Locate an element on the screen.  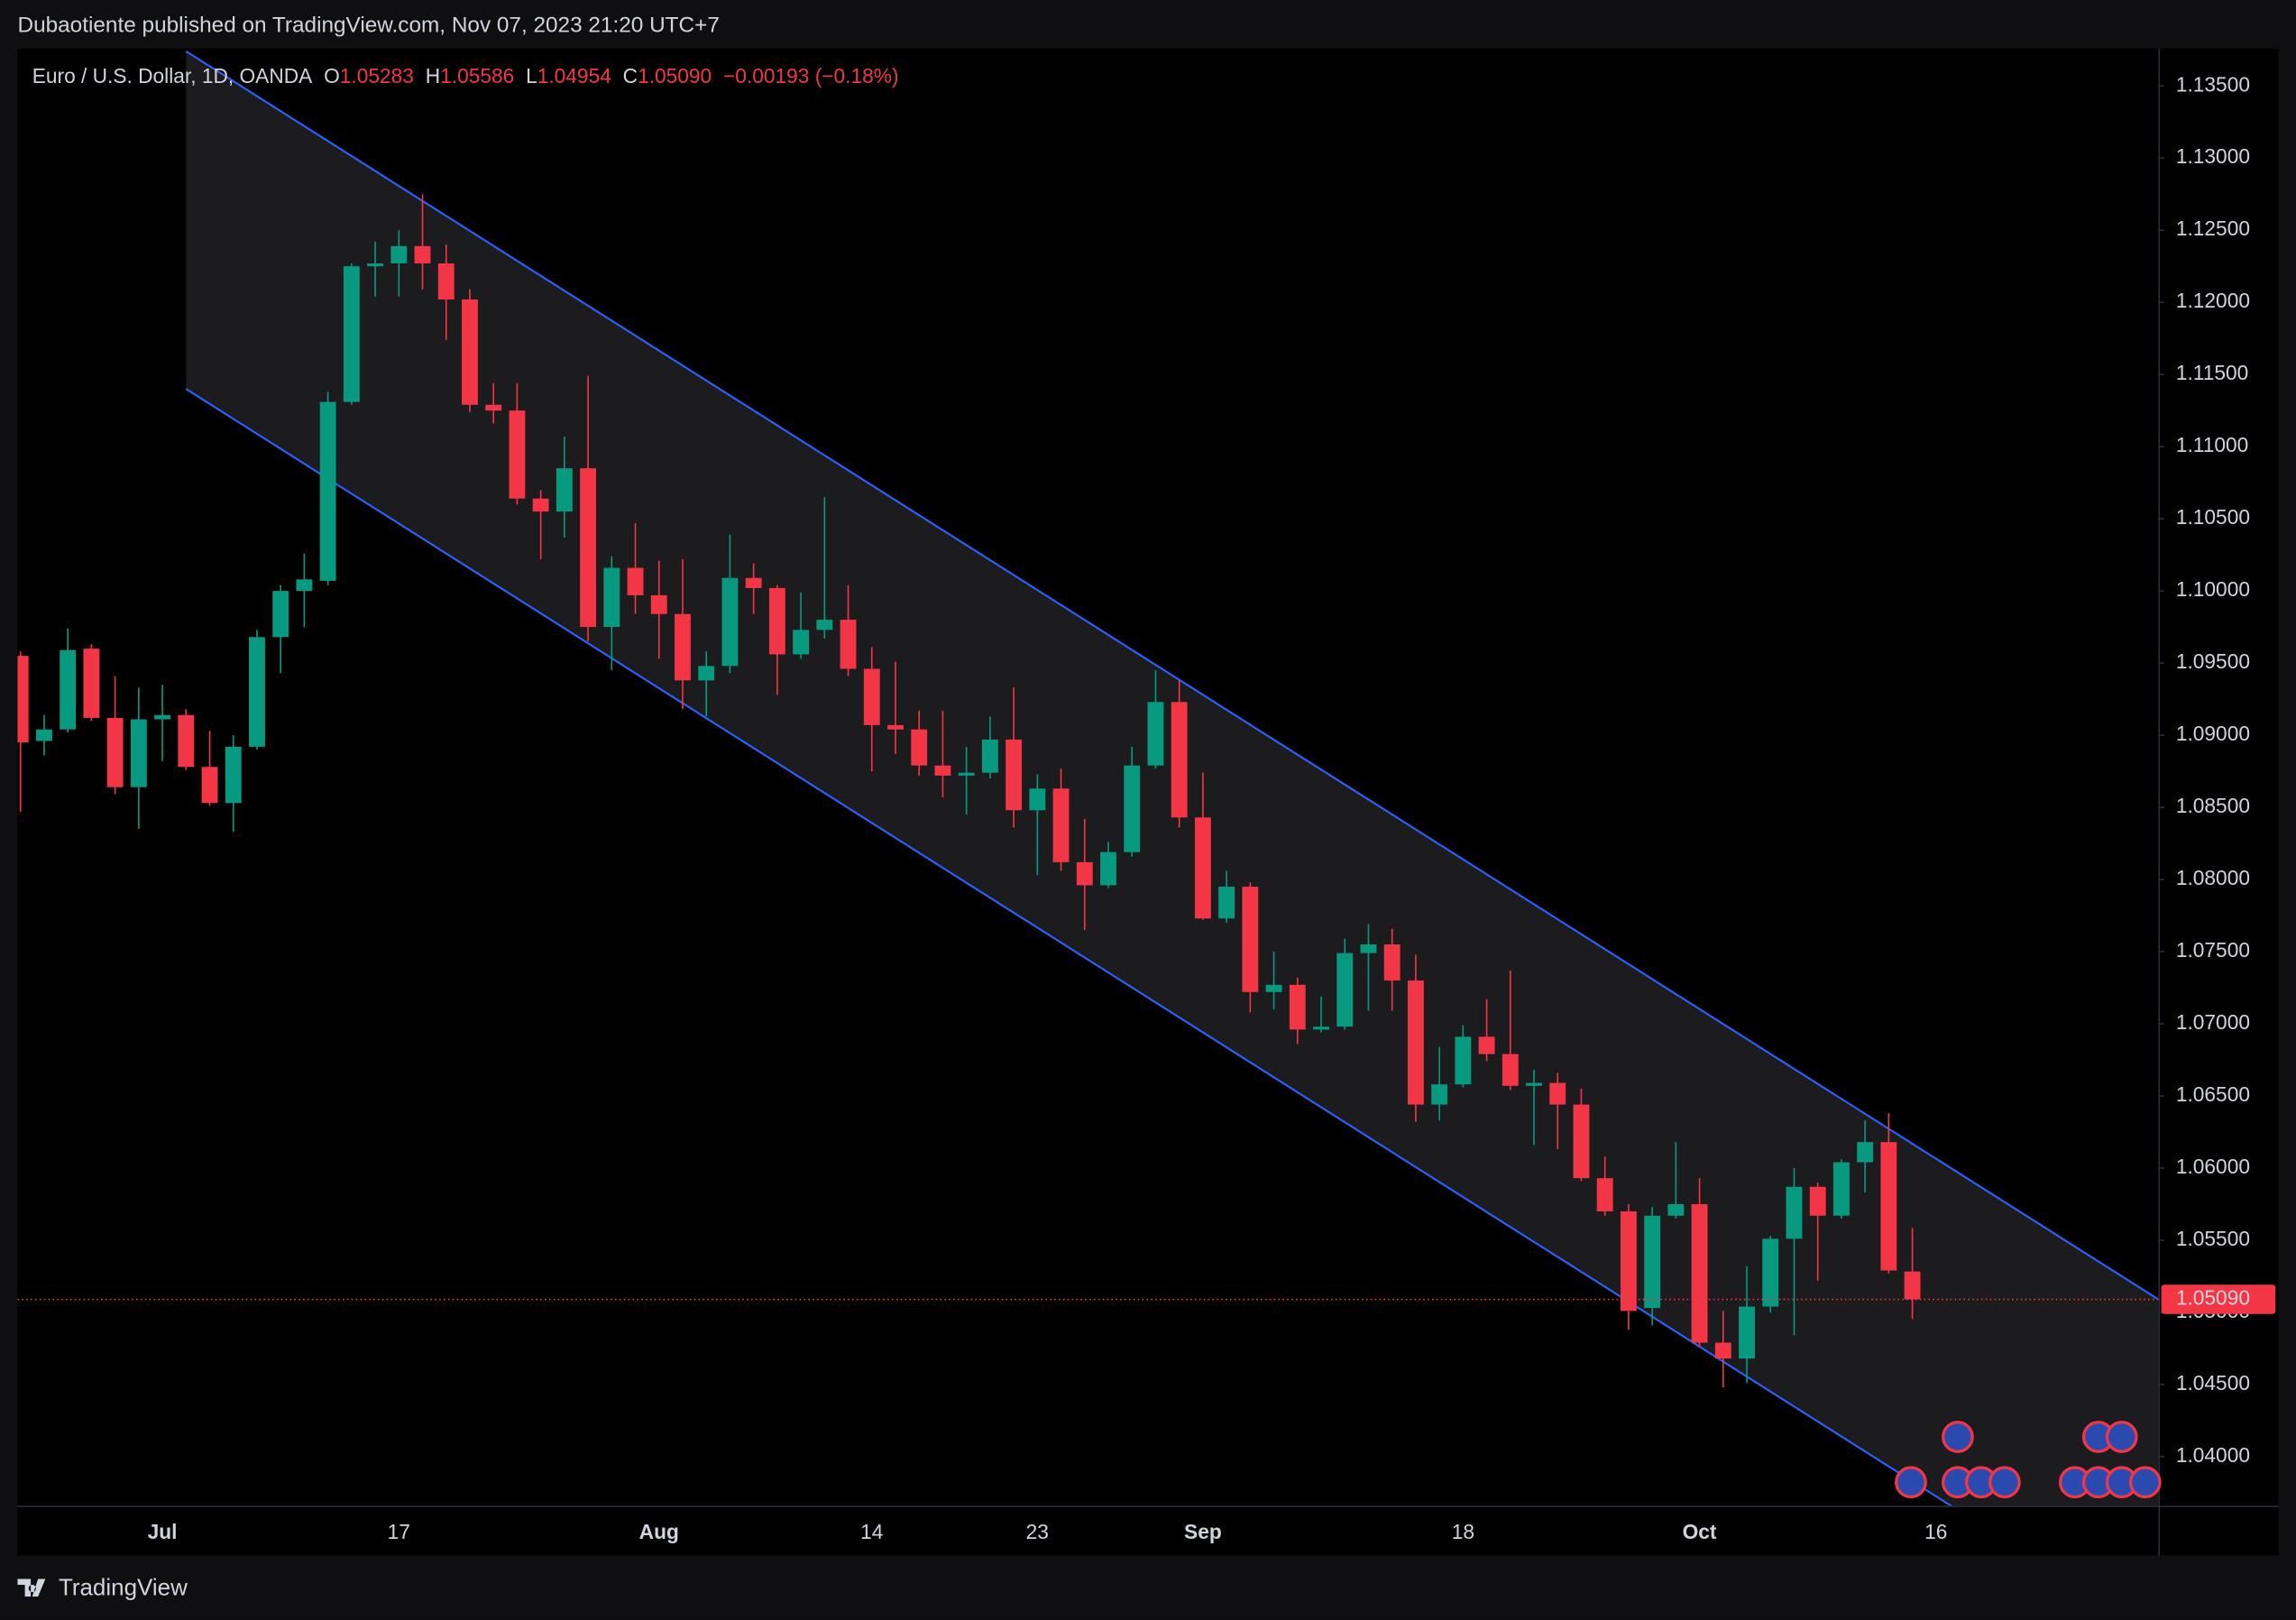
x-tick-label: 14 is located at coordinates (871, 1531).